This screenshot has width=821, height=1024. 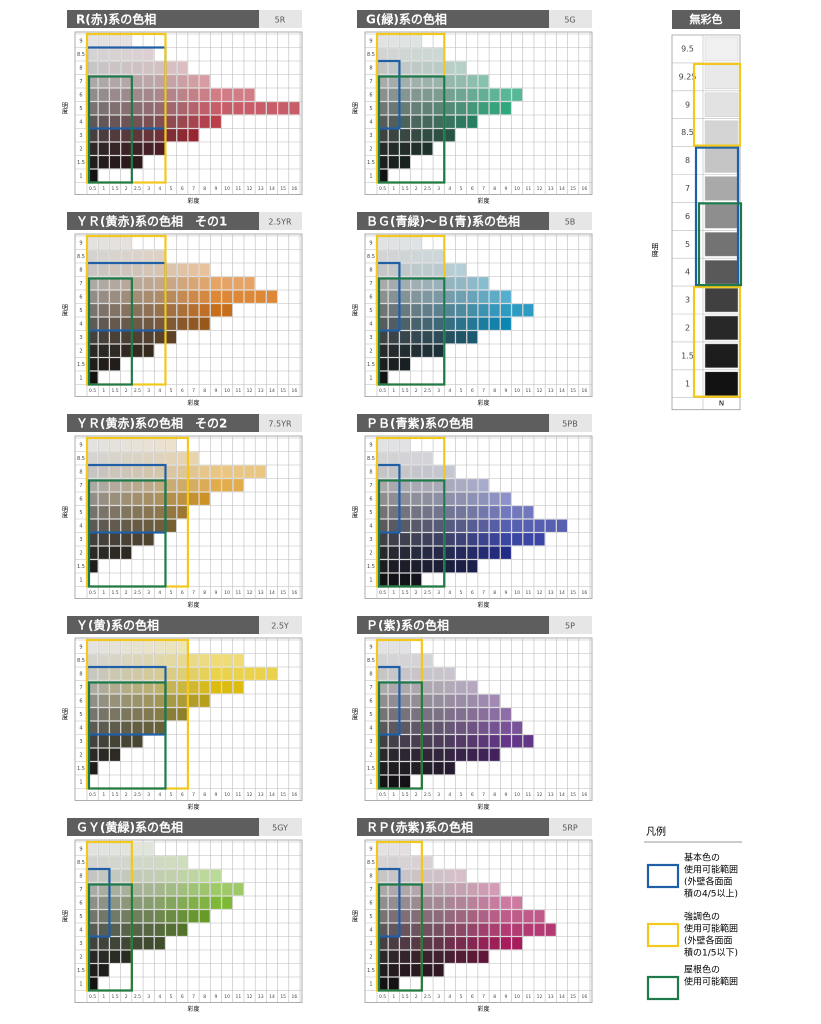 What do you see at coordinates (370, 890) in the screenshot?
I see `y-tick-label: 7` at bounding box center [370, 890].